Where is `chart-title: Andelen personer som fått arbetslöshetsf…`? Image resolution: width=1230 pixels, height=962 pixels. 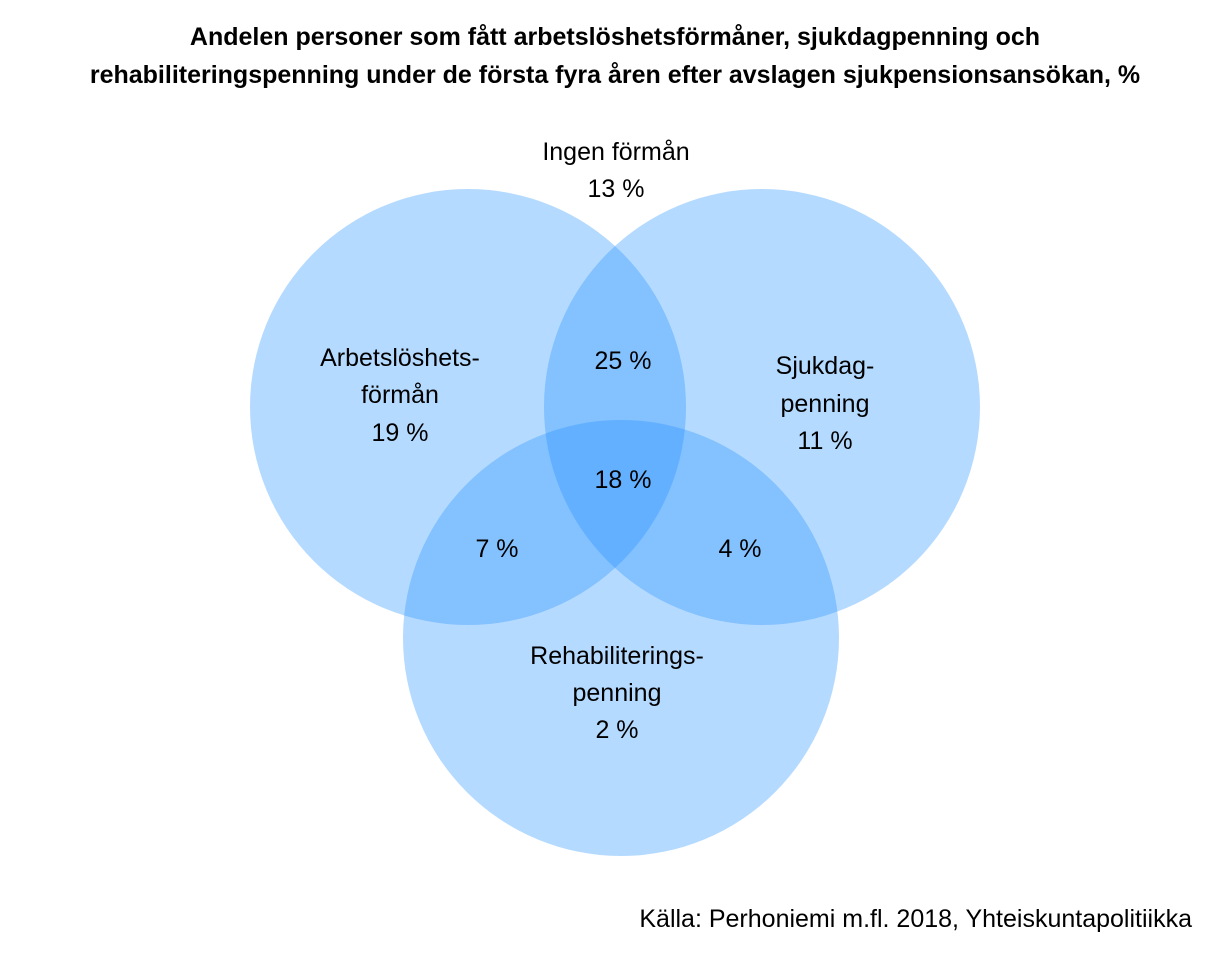
chart-title: Andelen personer som fått arbetslöshetsf… is located at coordinates (615, 56).